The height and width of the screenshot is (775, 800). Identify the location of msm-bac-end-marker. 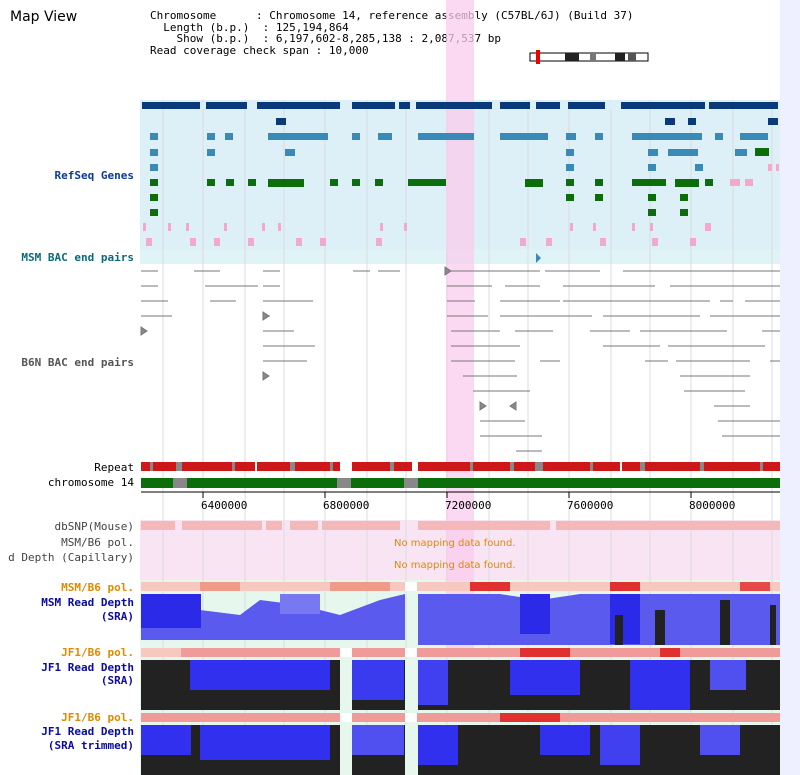
(538, 258).